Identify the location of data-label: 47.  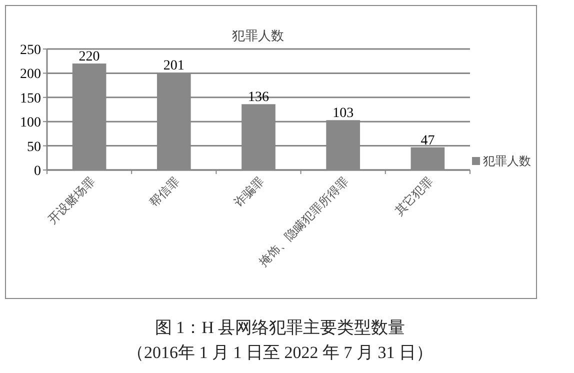
(427, 140).